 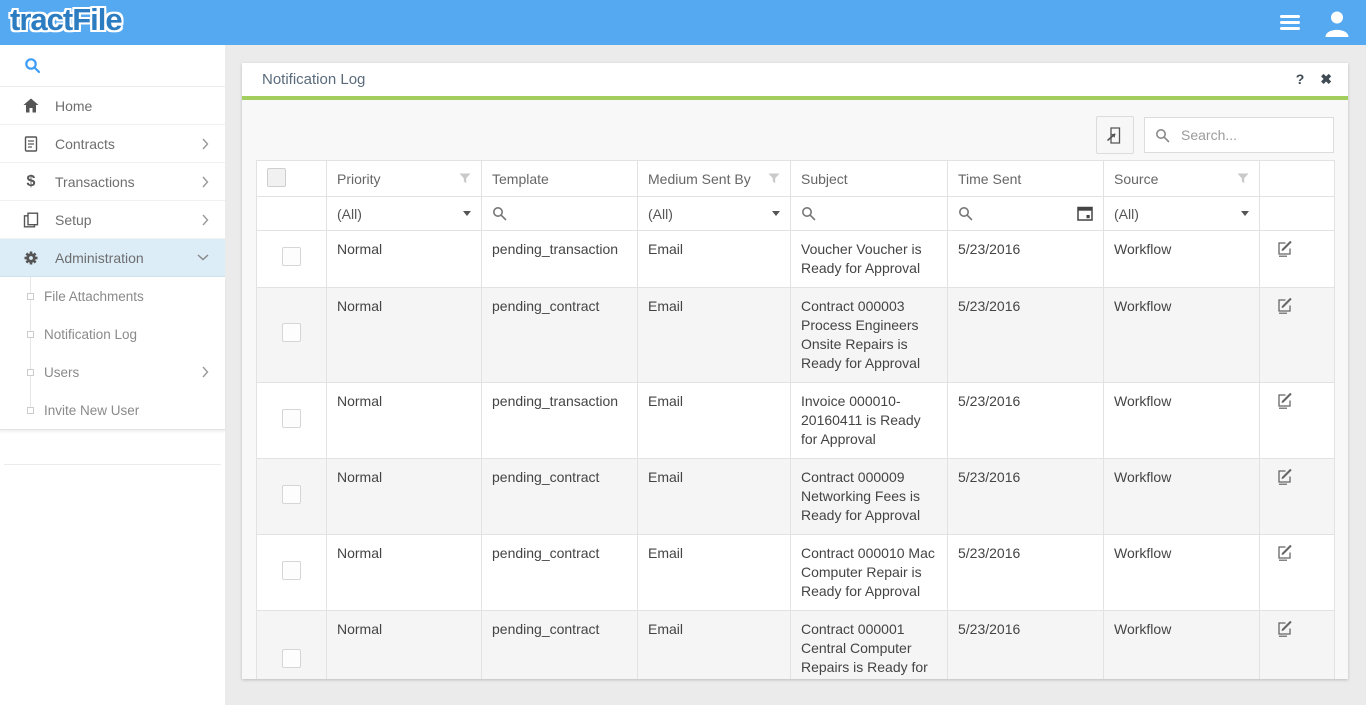 I want to click on sidebar-subitem-invite-new-user: Invite New User, so click(x=112, y=410).